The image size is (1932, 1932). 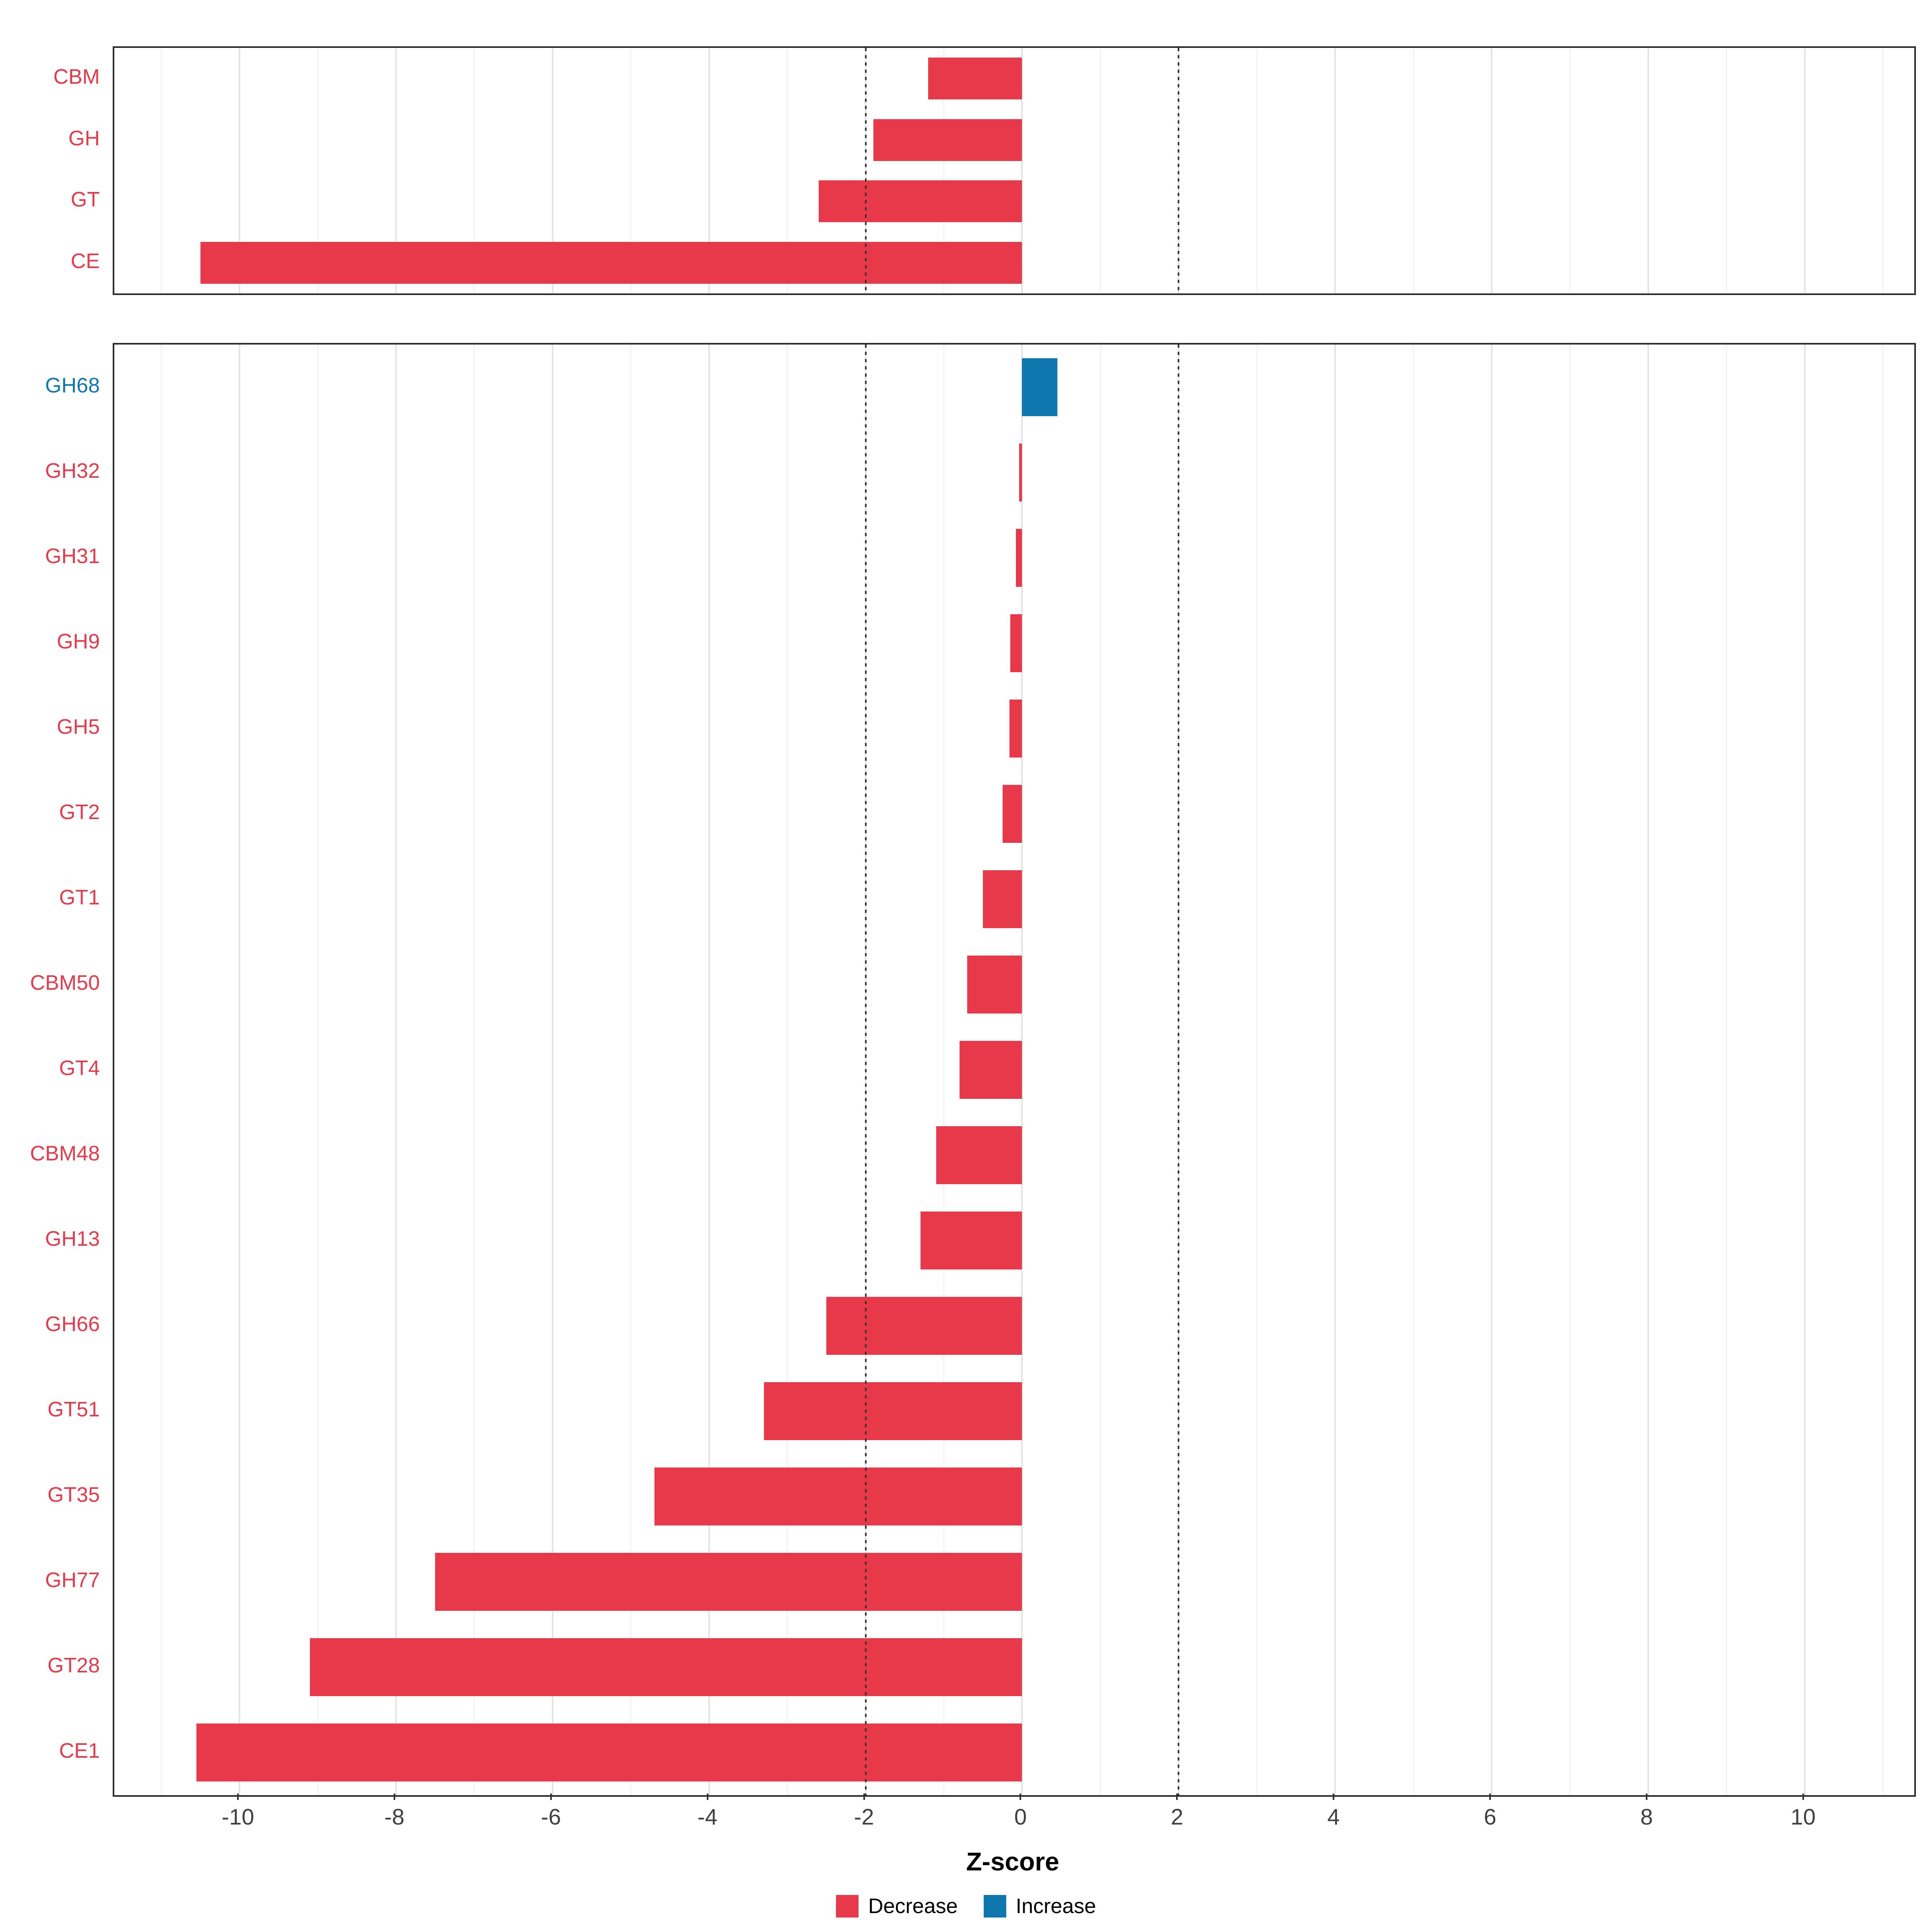 What do you see at coordinates (73, 1495) in the screenshot?
I see `category-label: GT35` at bounding box center [73, 1495].